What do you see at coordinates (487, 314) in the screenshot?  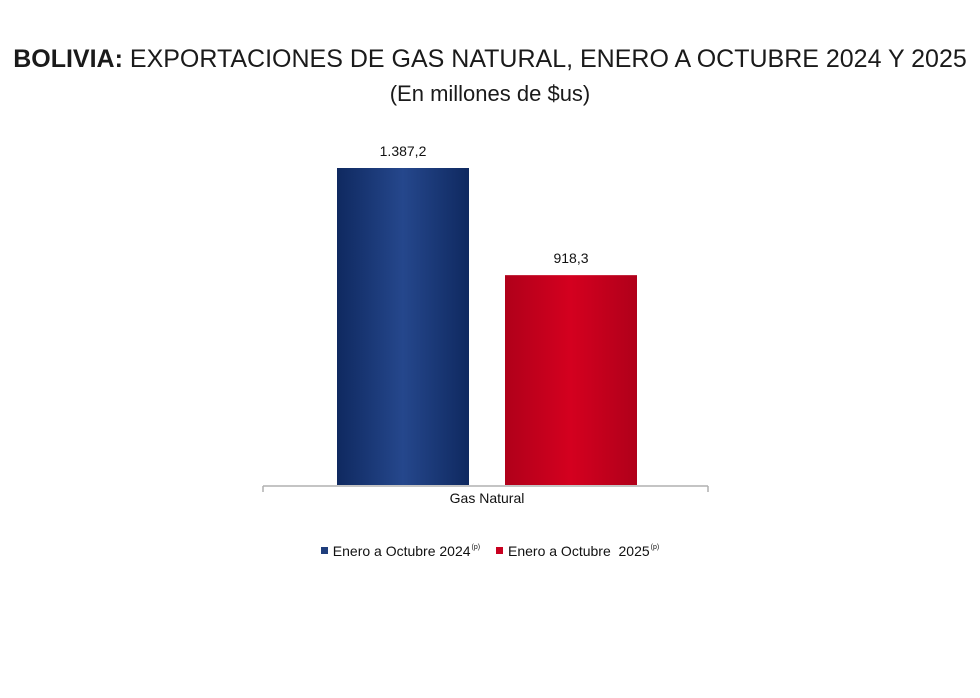 I see `bars-group: 1.387,2 918,3` at bounding box center [487, 314].